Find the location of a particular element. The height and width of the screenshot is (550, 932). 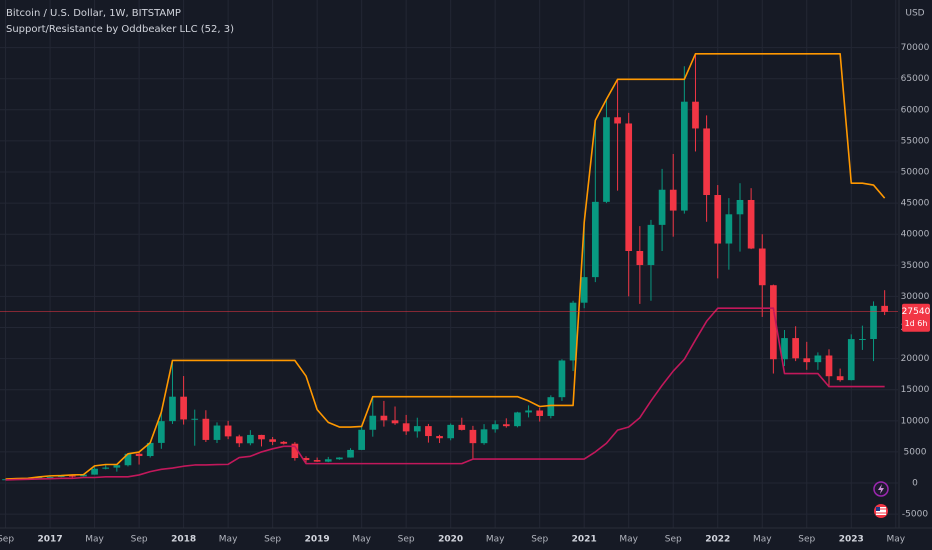

last-price-box is located at coordinates (916, 317).